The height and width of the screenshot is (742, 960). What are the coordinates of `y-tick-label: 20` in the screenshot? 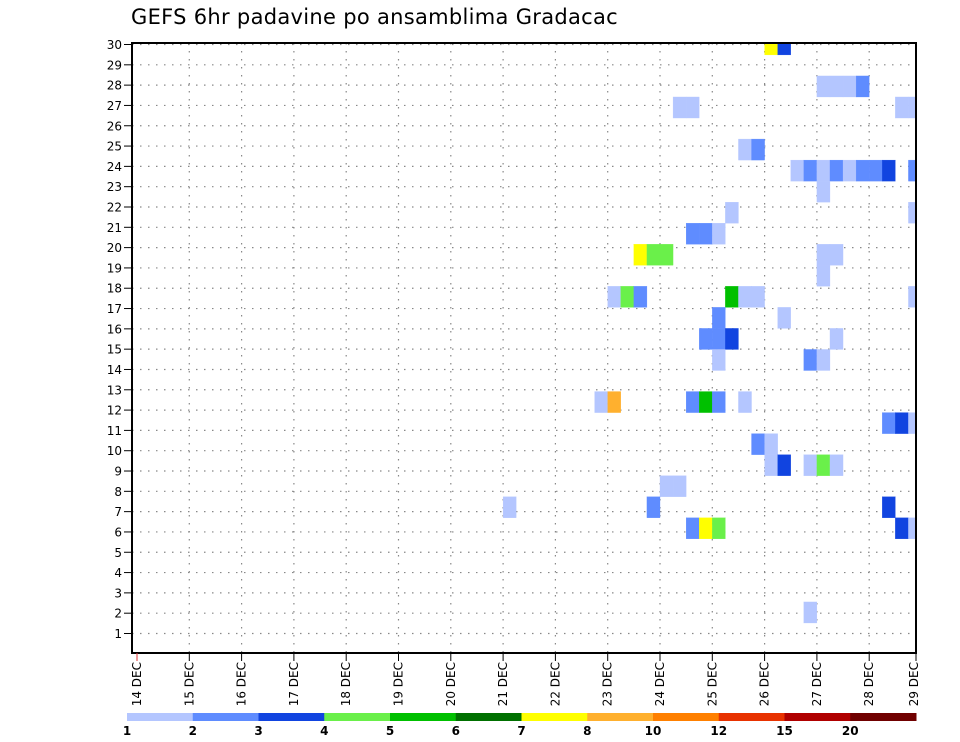 It's located at (114, 248).